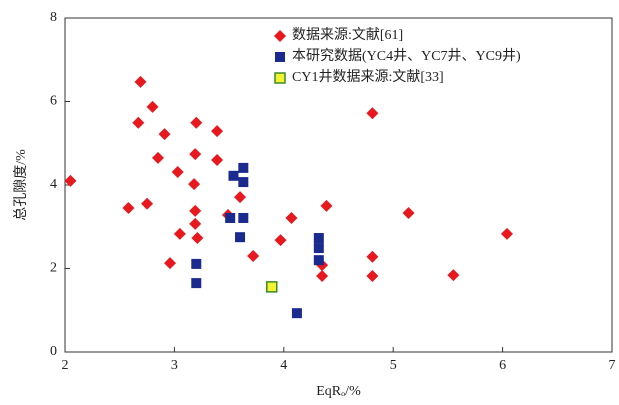  What do you see at coordinates (53, 184) in the screenshot?
I see `y-tick-label: 4` at bounding box center [53, 184].